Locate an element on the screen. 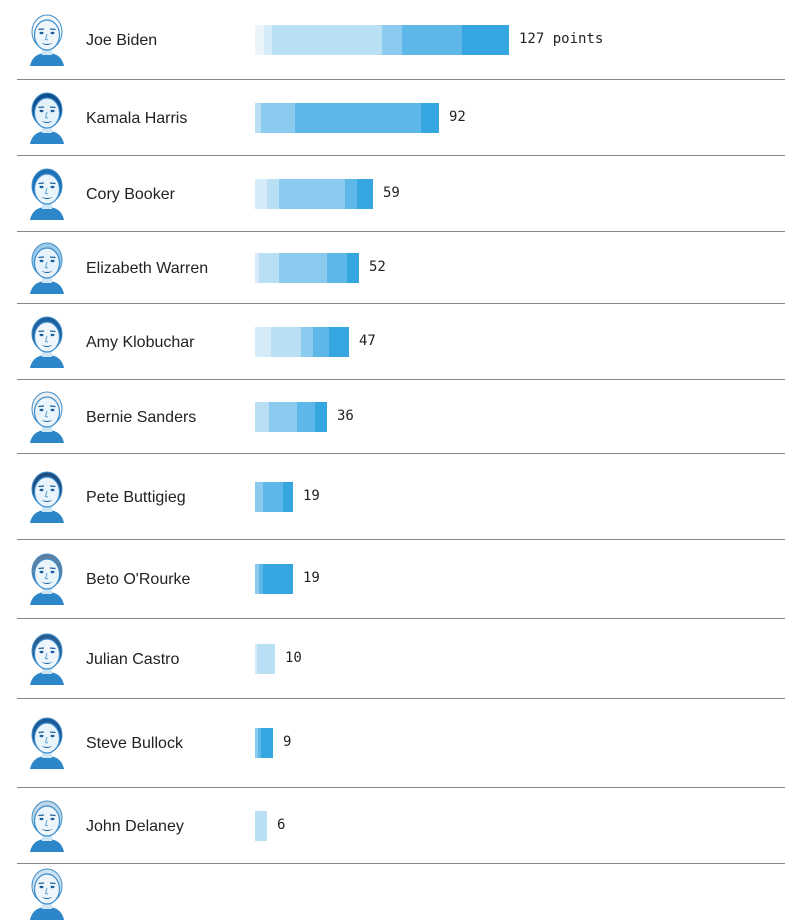 This screenshot has height=920, width=798. points-value-label: 47 is located at coordinates (367, 341).